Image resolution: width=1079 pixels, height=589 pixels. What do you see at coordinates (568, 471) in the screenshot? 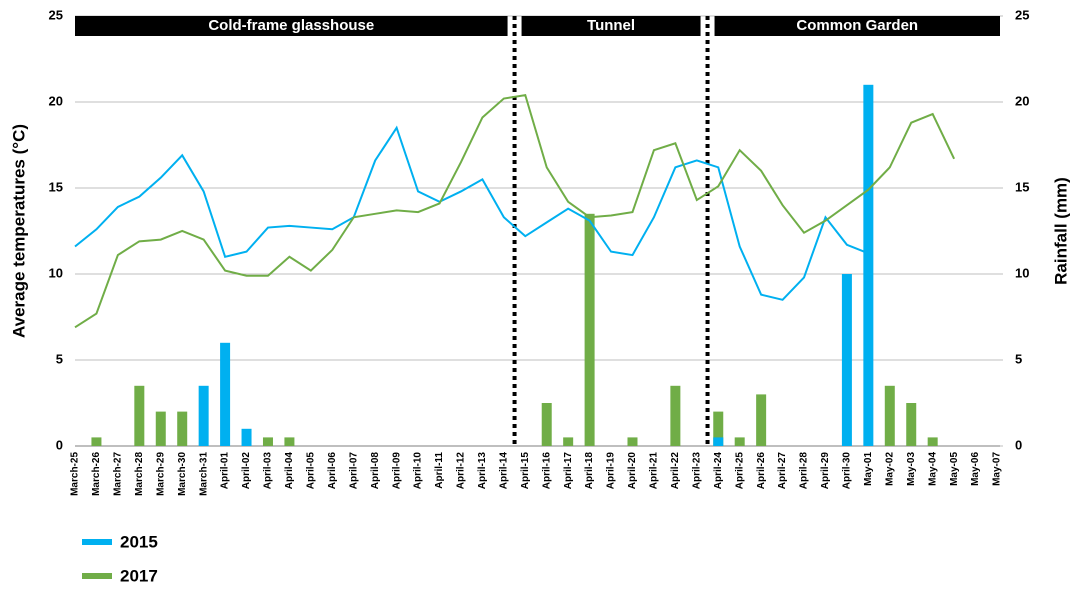
I see `x-tick-label: April-17` at bounding box center [568, 471].